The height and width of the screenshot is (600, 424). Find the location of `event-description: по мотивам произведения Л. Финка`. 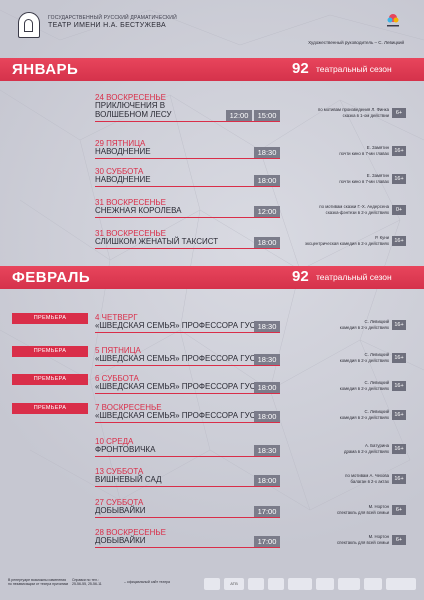

event-description: по мотивам произведения Л. Финка is located at coordinates (353, 109).